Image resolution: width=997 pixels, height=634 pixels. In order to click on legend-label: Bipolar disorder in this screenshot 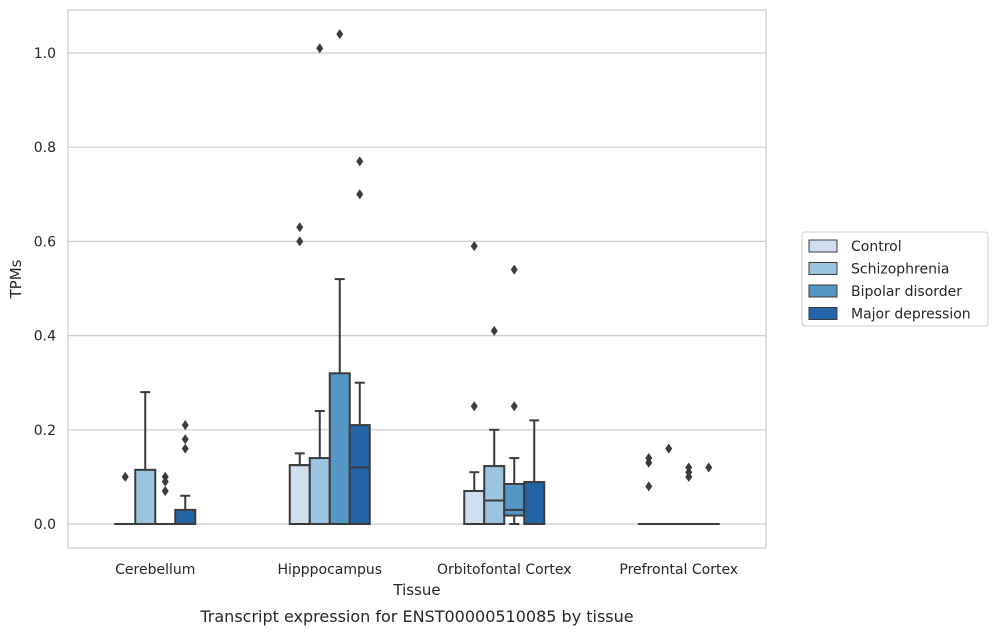, I will do `click(906, 292)`.